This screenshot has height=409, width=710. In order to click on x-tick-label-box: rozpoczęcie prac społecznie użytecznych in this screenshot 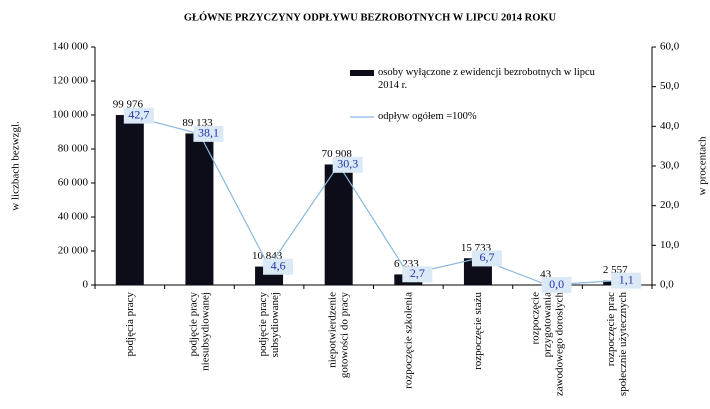, I will do `click(617, 344)`.